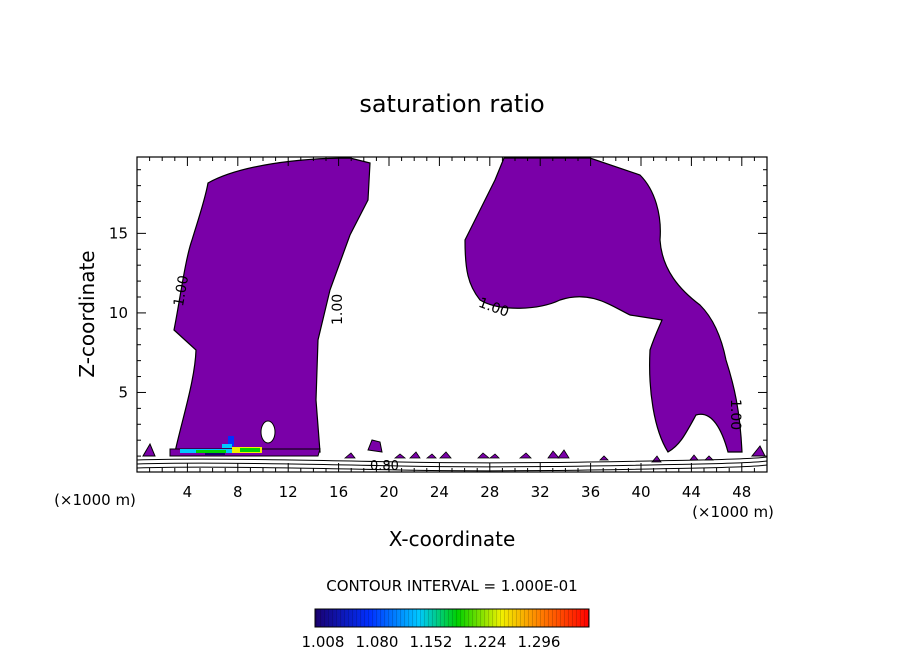  I want to click on x-tick-label: 8, so click(238, 492).